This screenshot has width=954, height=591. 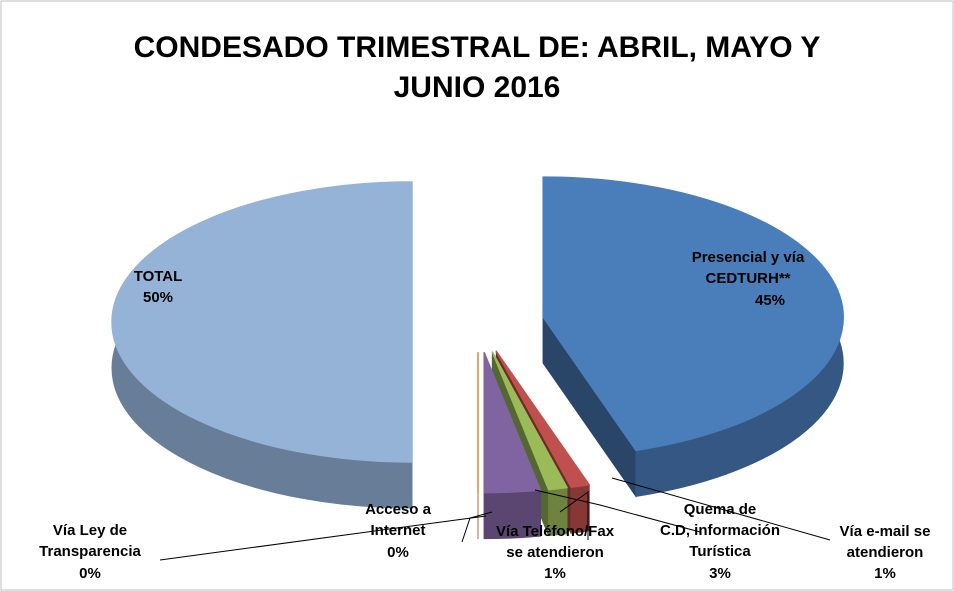 What do you see at coordinates (398, 520) in the screenshot?
I see `data-label: Acceso a Internet` at bounding box center [398, 520].